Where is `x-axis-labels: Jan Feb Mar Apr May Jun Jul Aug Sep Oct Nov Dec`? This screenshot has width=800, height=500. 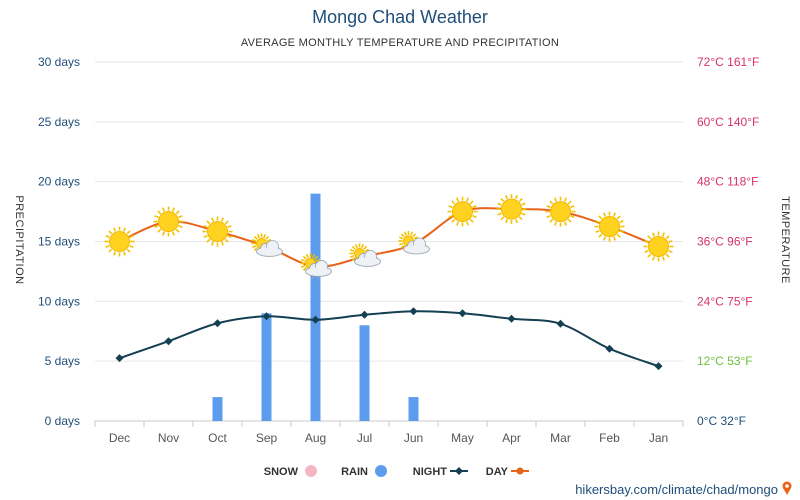
x-axis-labels: Jan Feb Mar Apr May Jun Jul Aug Sep Oct Nov Dec is located at coordinates (388, 438).